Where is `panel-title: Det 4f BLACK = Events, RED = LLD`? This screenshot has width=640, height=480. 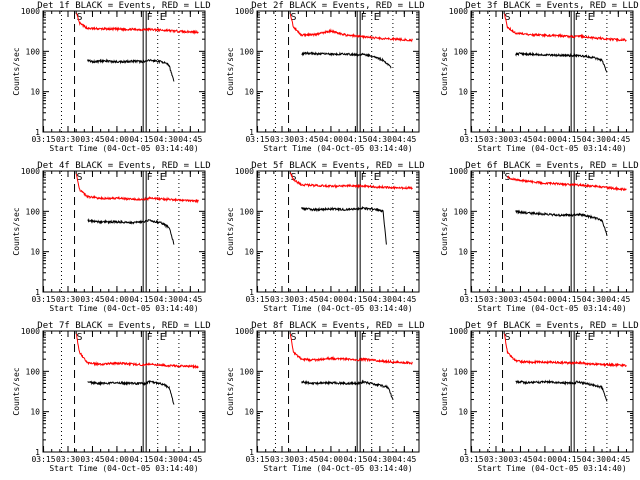
panel-title: Det 4f BLACK = Events, RED = LLD is located at coordinates (123, 166).